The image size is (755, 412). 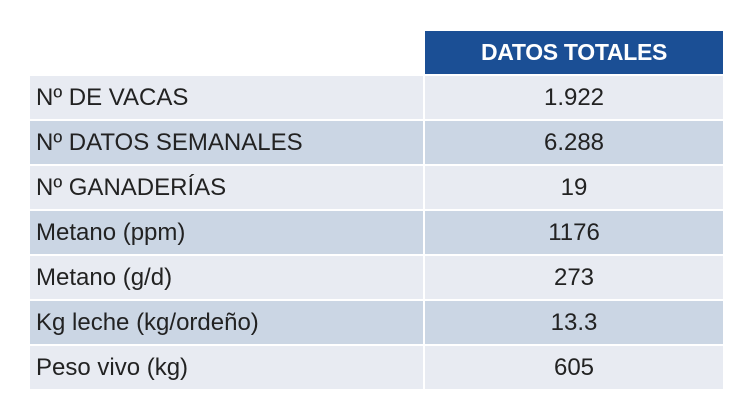 I want to click on table-row: Nº DE VACAS 1.922, so click(x=376, y=98).